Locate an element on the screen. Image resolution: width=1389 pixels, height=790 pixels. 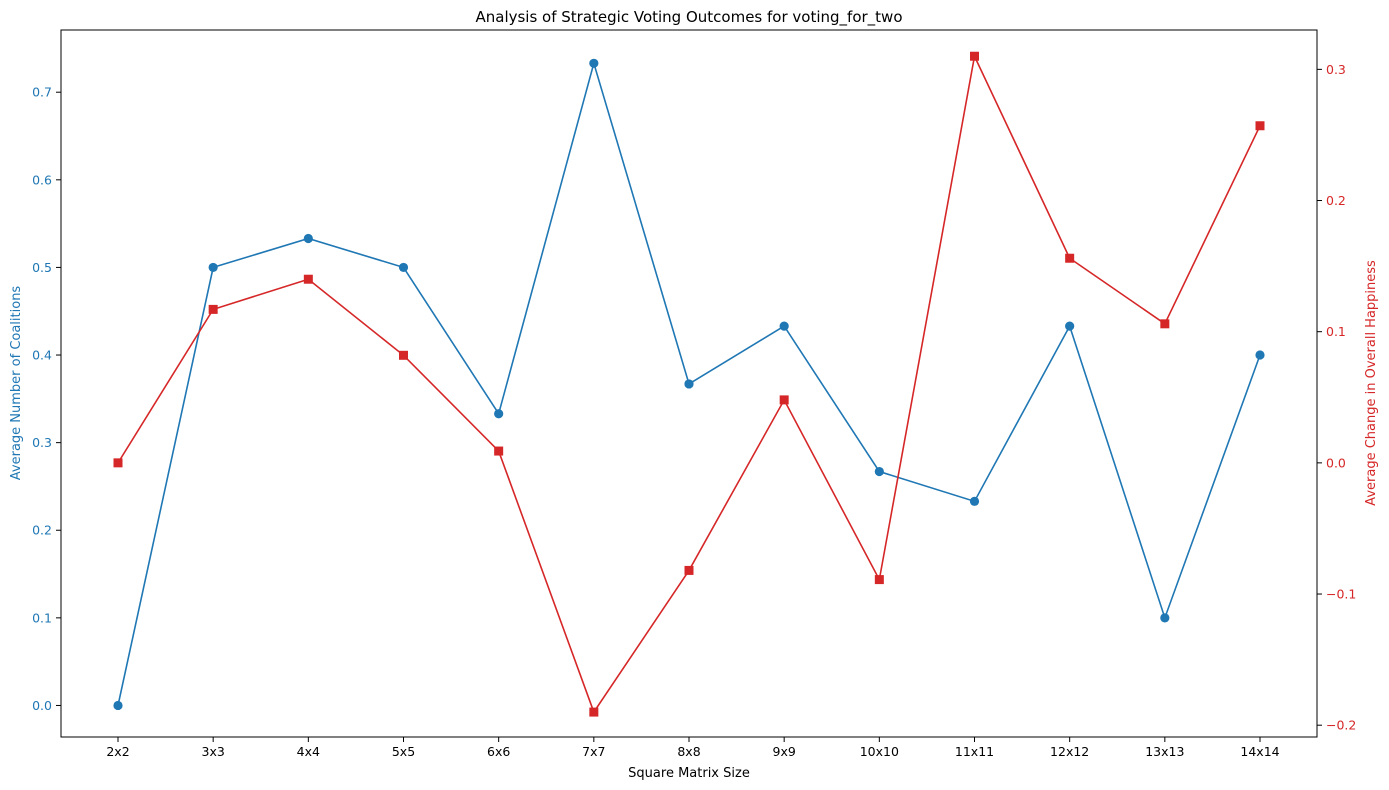
x-tick-label: 3x3 is located at coordinates (213, 751).